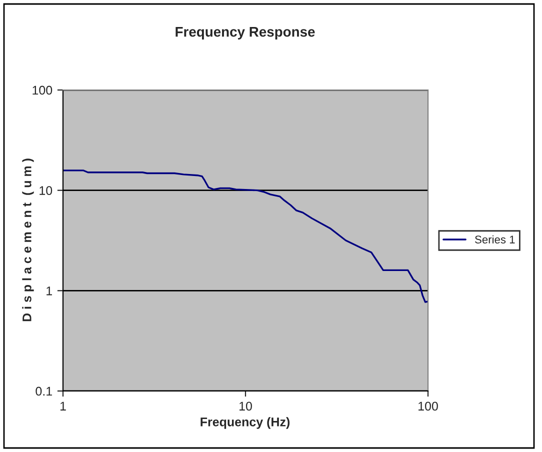 The width and height of the screenshot is (542, 452). Describe the element at coordinates (428, 406) in the screenshot. I see `x-tick-label: 100` at that location.